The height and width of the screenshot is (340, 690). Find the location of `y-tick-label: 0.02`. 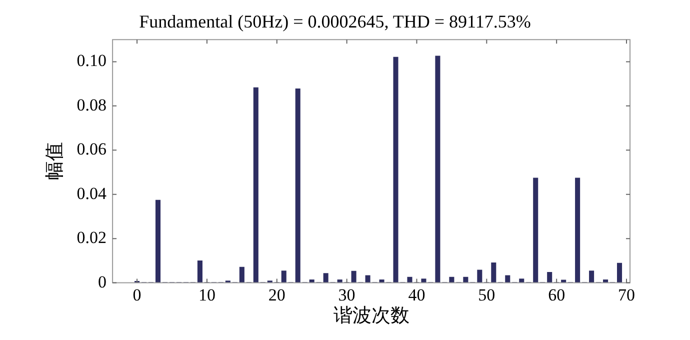

y-tick-label: 0.02 is located at coordinates (91, 238).